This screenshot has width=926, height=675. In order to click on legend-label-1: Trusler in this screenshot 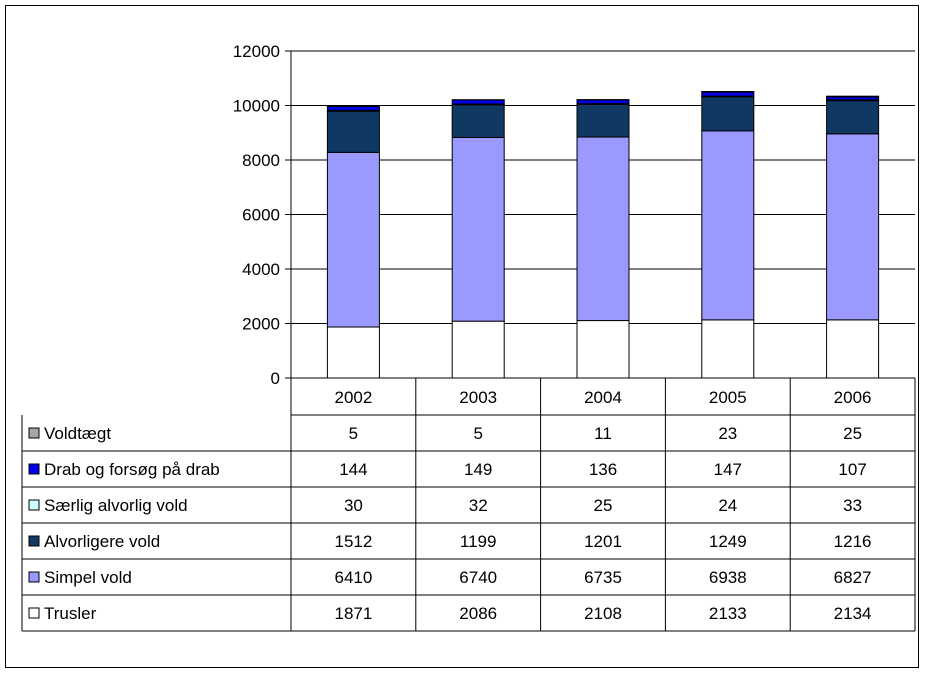, I will do `click(70, 613)`.